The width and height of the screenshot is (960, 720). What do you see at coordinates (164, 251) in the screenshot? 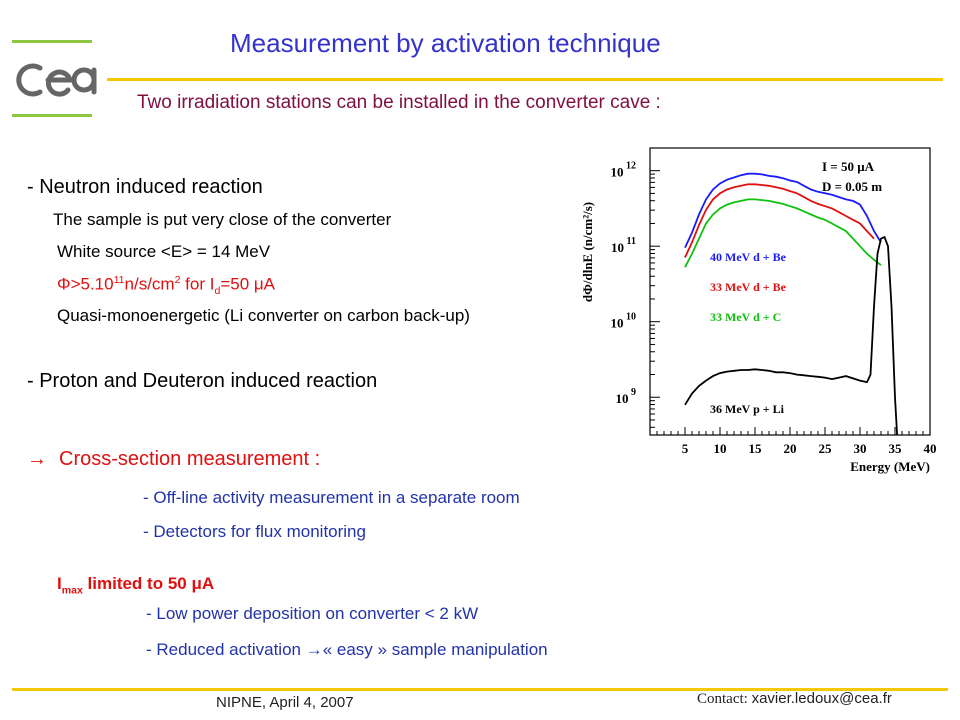
I see `white-source-line: White source <E> = 14 MeV` at bounding box center [164, 251].